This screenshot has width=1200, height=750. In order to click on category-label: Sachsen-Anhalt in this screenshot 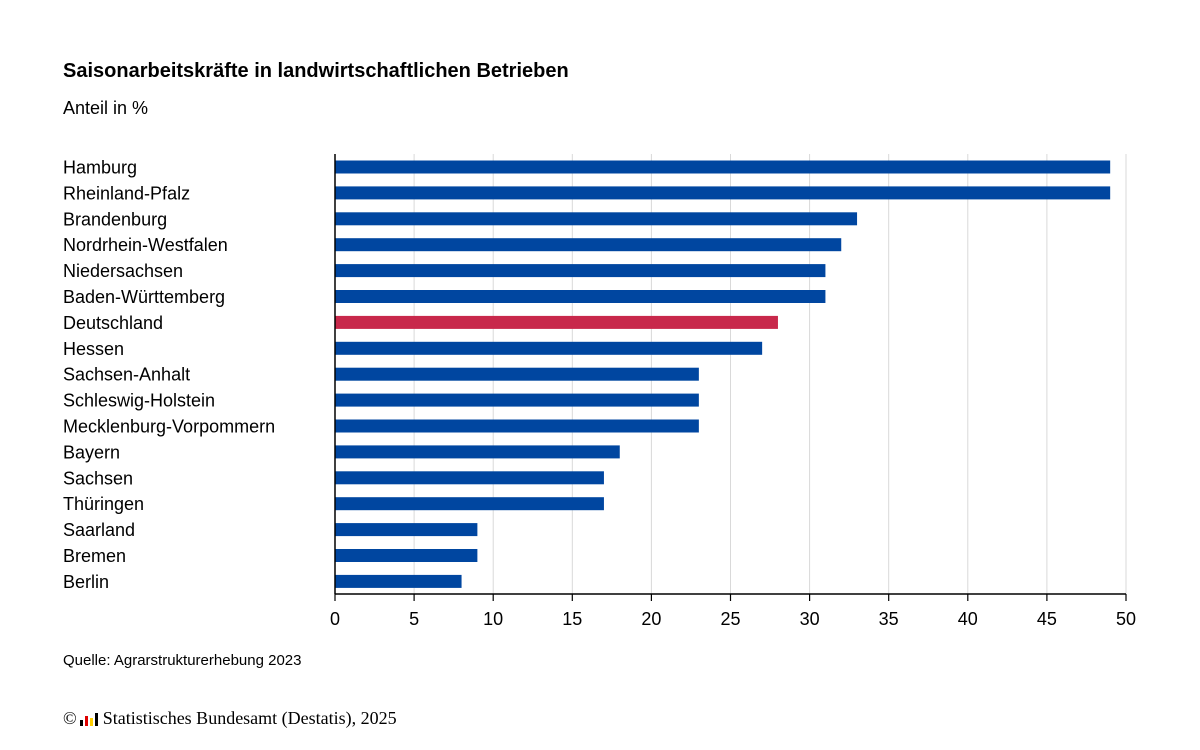, I will do `click(126, 375)`.